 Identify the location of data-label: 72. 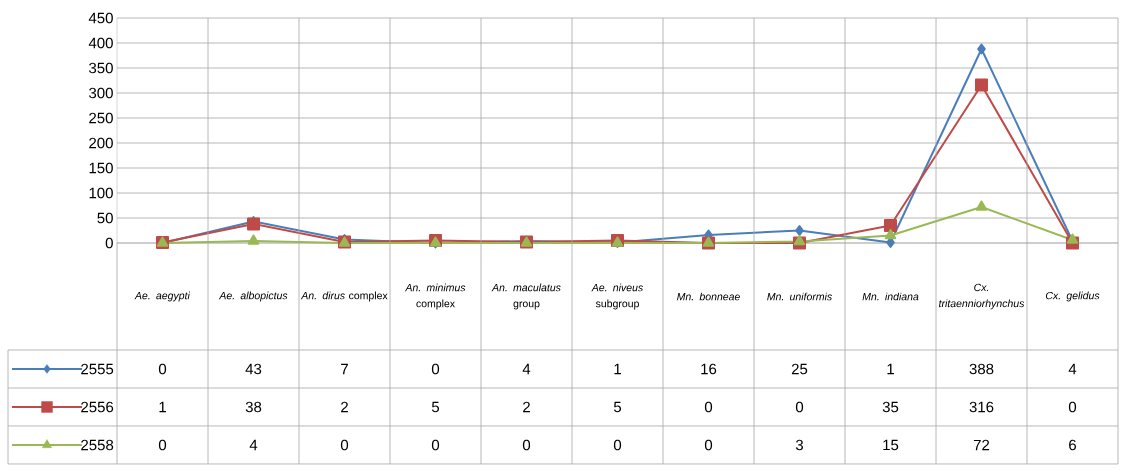
(981, 445).